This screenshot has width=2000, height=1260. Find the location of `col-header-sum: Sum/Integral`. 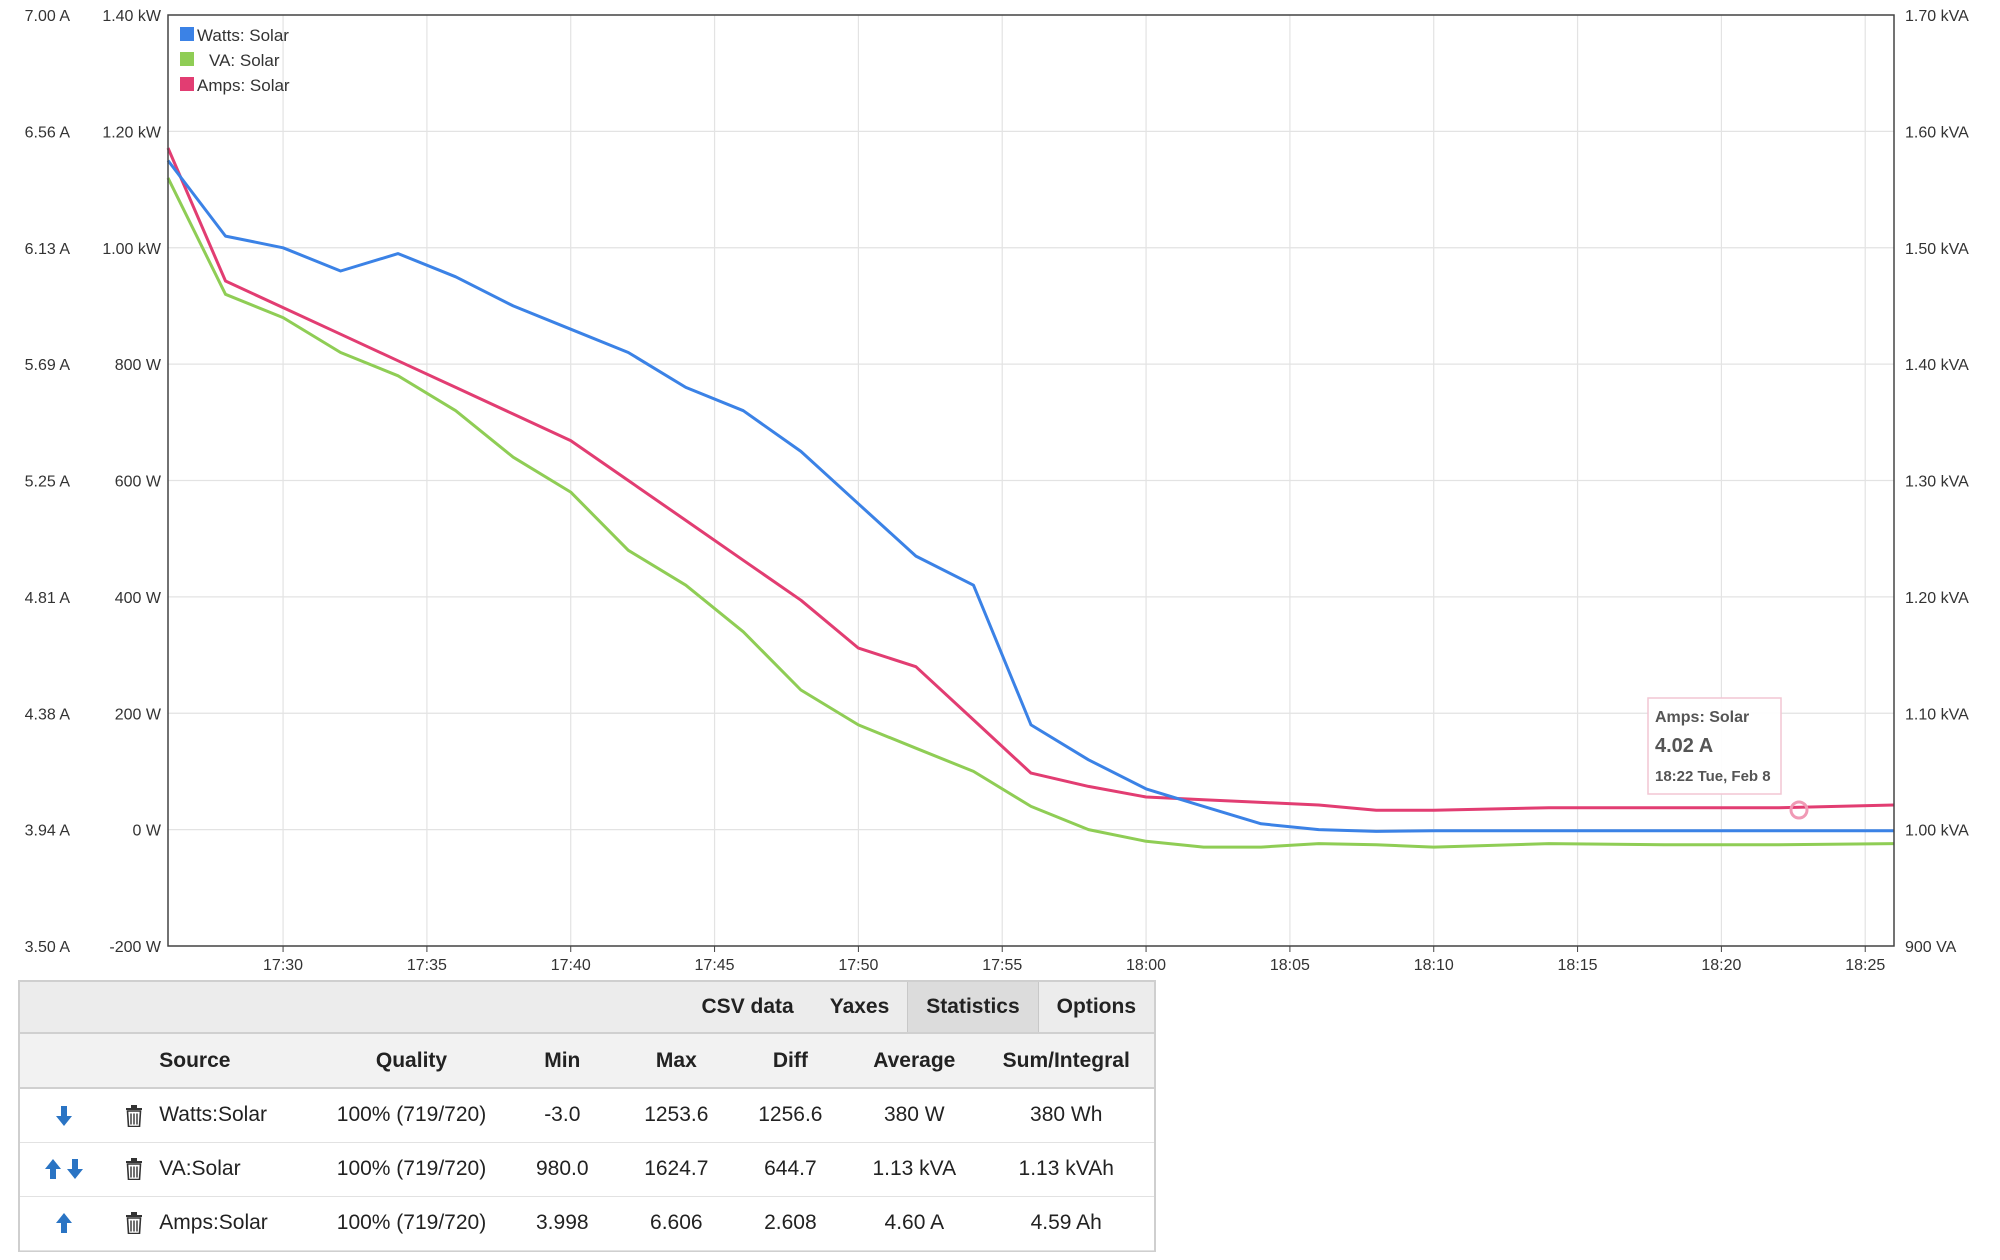

col-header-sum: Sum/Integral is located at coordinates (1066, 1060).